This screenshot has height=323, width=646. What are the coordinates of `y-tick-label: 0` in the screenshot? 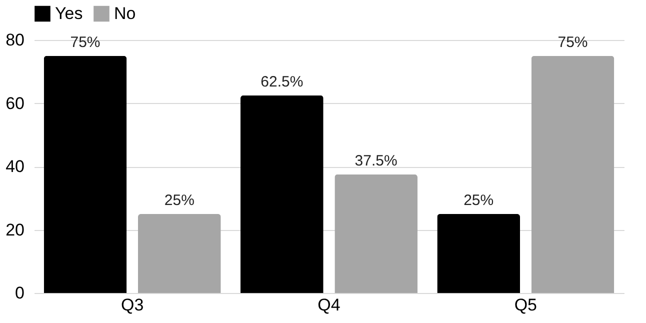 It's located at (19, 293).